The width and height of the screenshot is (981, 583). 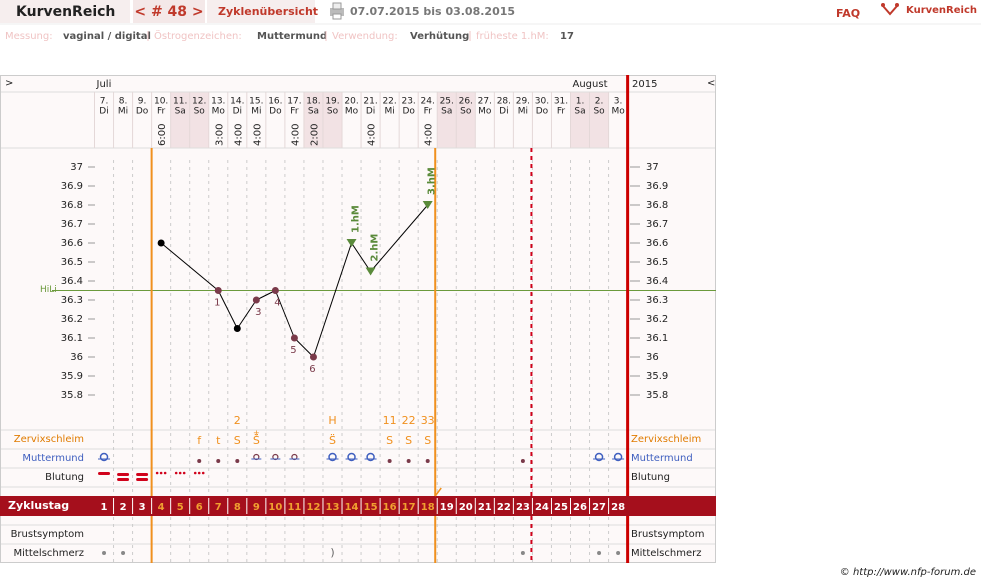 I want to click on symbol: 22, so click(x=409, y=420).